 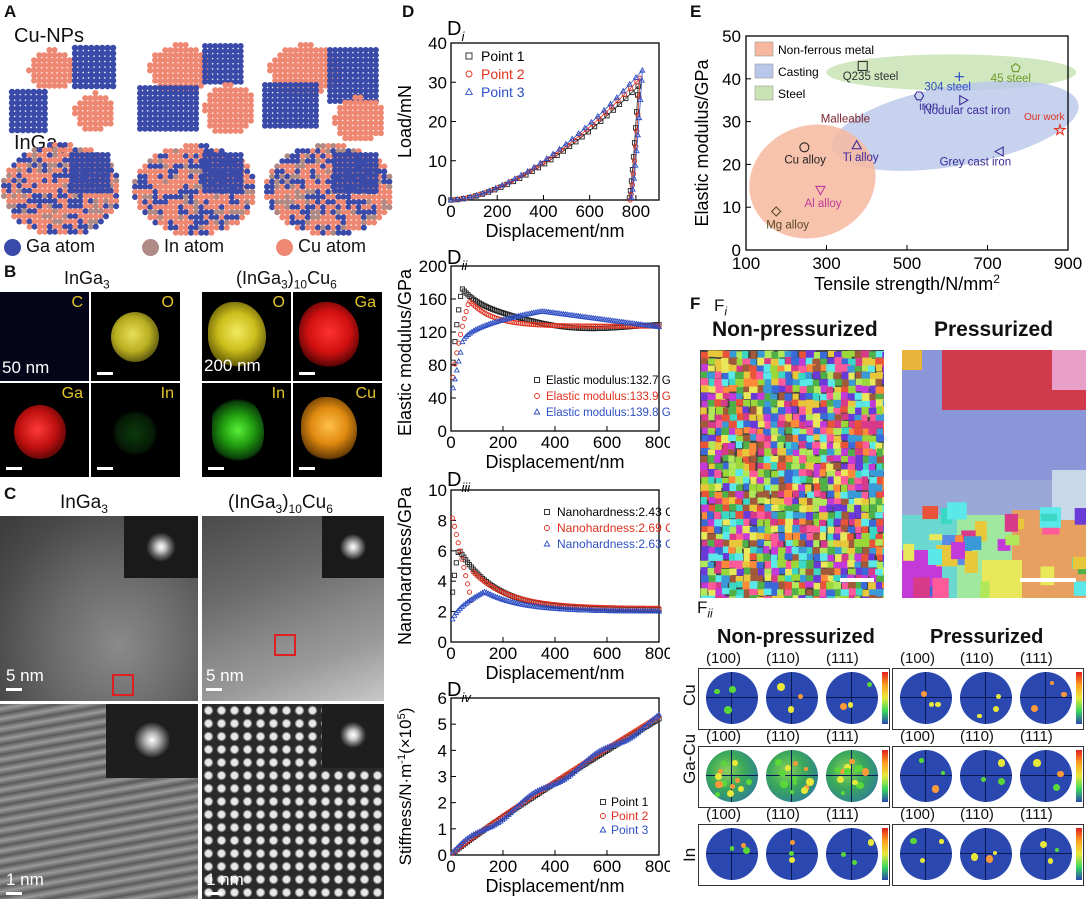 I want to click on x-tick-label: 900, so click(x=1068, y=263).